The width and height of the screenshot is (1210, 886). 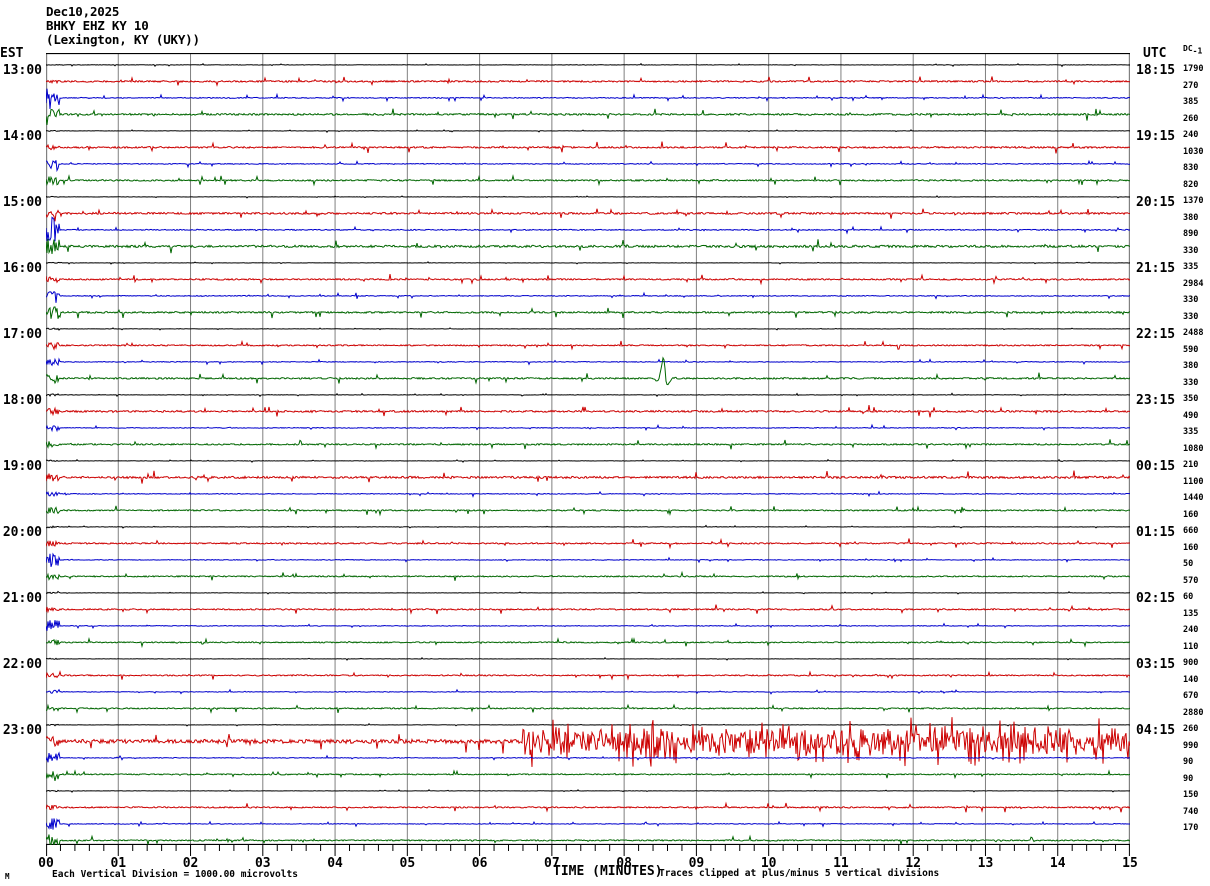 What do you see at coordinates (1156, 334) in the screenshot?
I see `utc-time-label: 22:15` at bounding box center [1156, 334].